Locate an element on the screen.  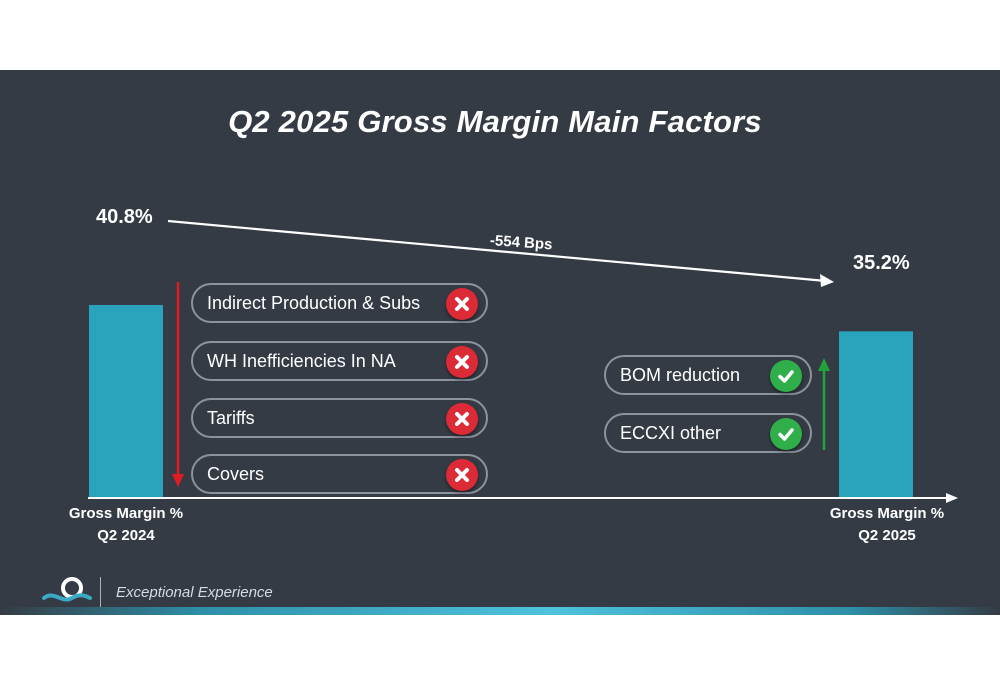
trend-arrow-head is located at coordinates (827, 280).